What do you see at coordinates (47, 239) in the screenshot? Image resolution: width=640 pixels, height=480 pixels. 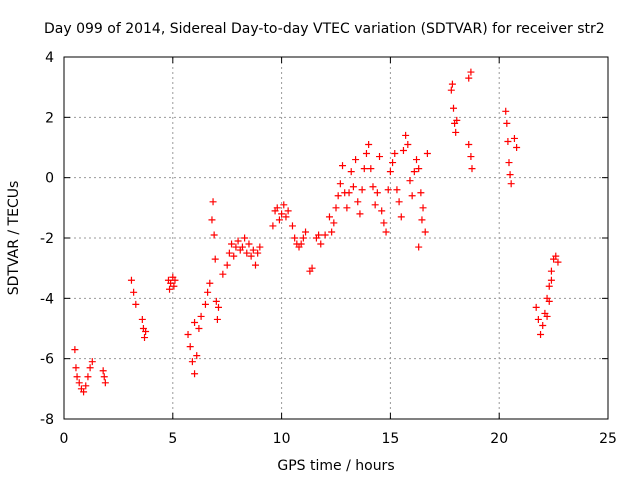 I see `y-tick-label: -2` at bounding box center [47, 239].